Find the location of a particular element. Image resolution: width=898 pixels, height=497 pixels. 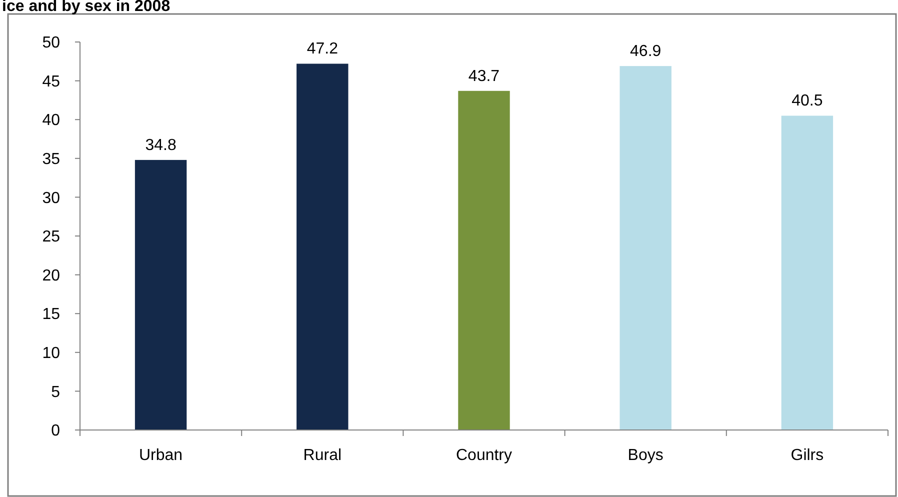

data-label: 43.7 is located at coordinates (484, 76).